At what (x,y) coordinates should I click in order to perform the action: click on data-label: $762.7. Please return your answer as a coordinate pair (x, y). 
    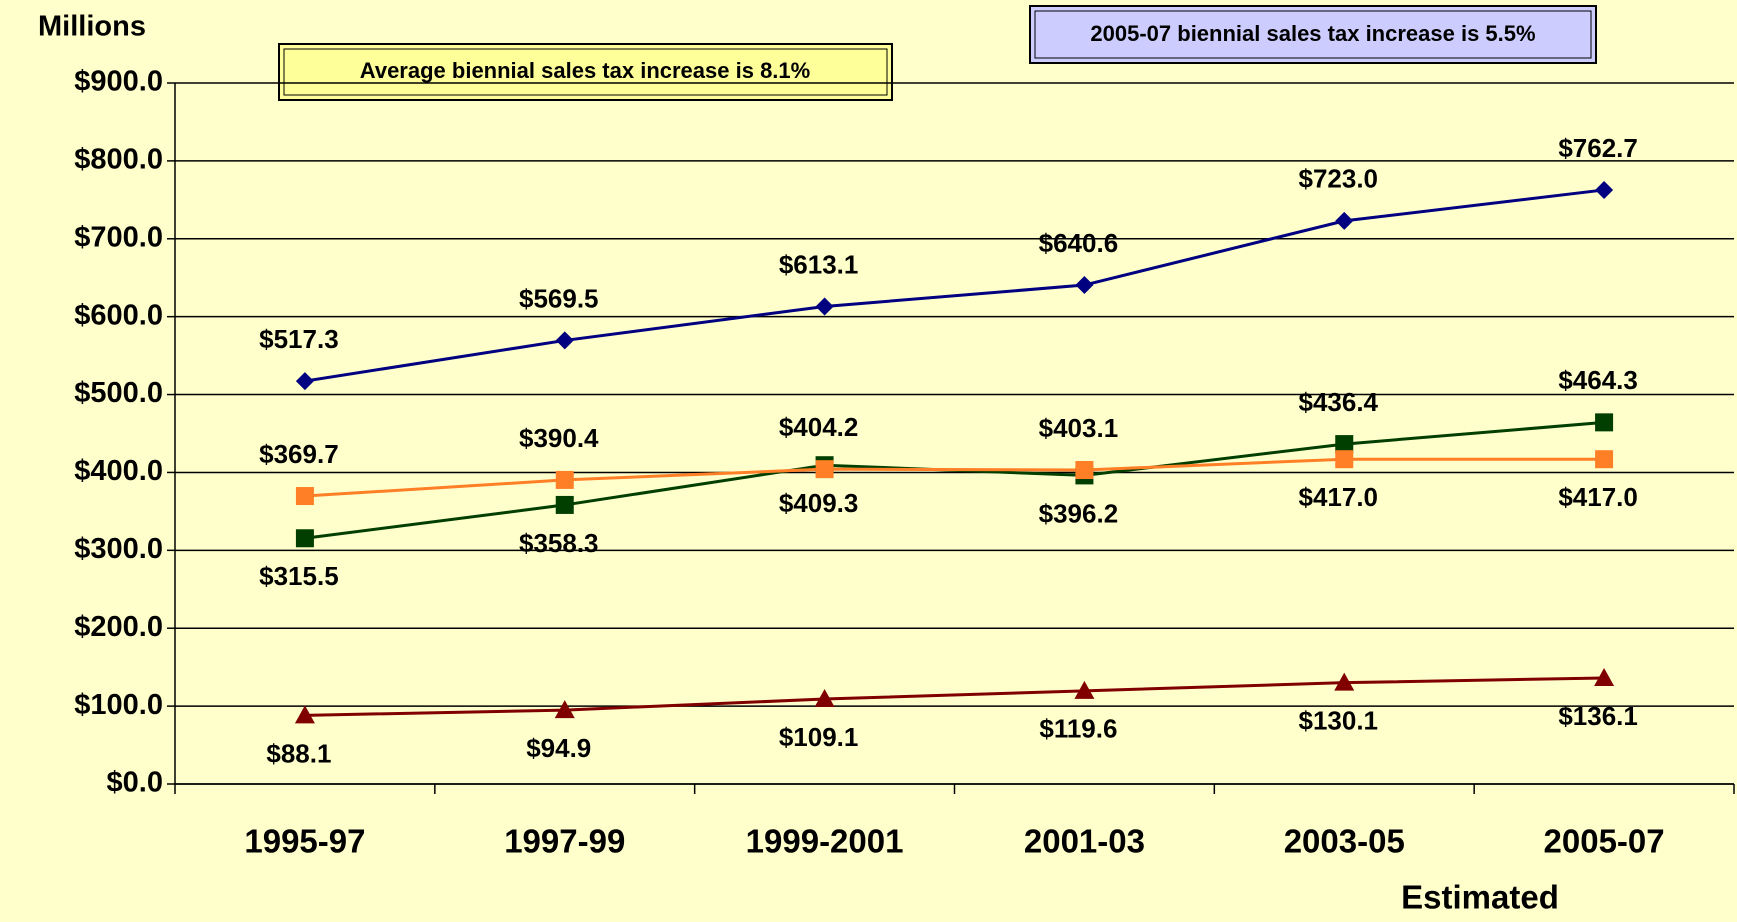
    Looking at the image, I should click on (1598, 148).